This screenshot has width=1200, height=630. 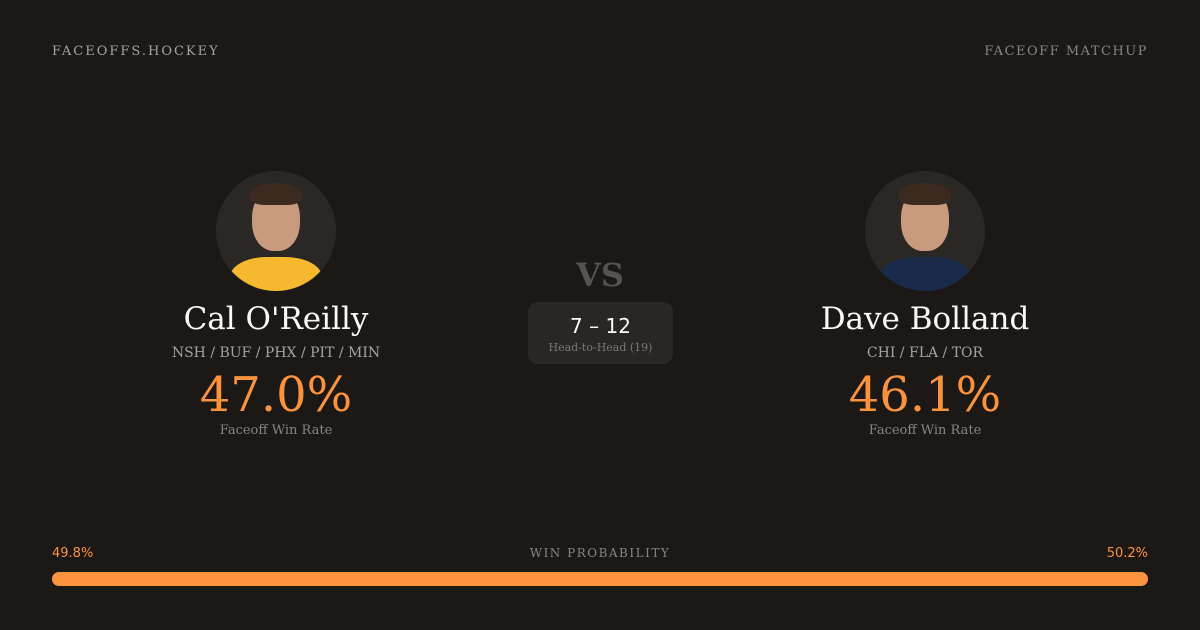 I want to click on page-tag: FACEOFF MATCHUP, so click(x=1066, y=51).